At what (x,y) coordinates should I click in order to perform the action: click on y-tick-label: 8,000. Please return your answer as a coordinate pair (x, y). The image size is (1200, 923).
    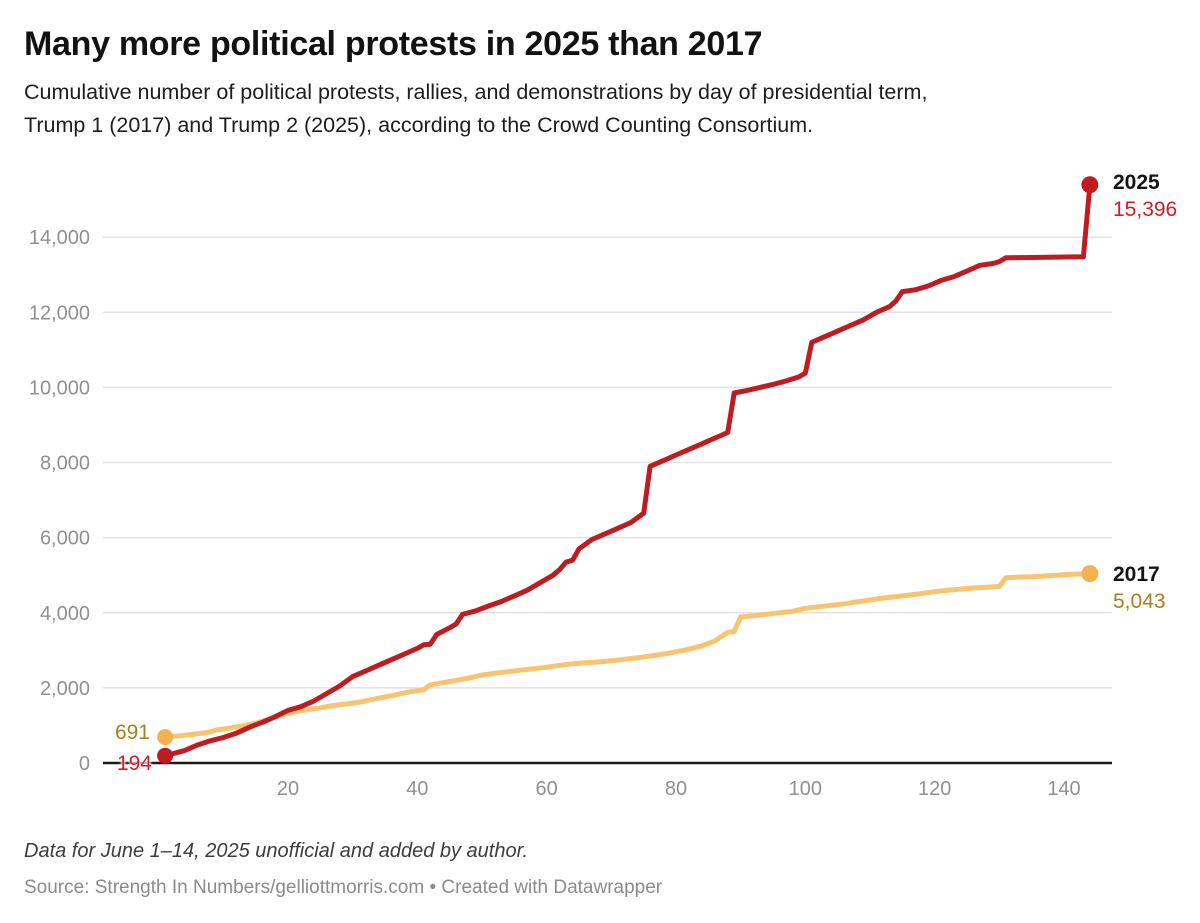
    Looking at the image, I should click on (65, 464).